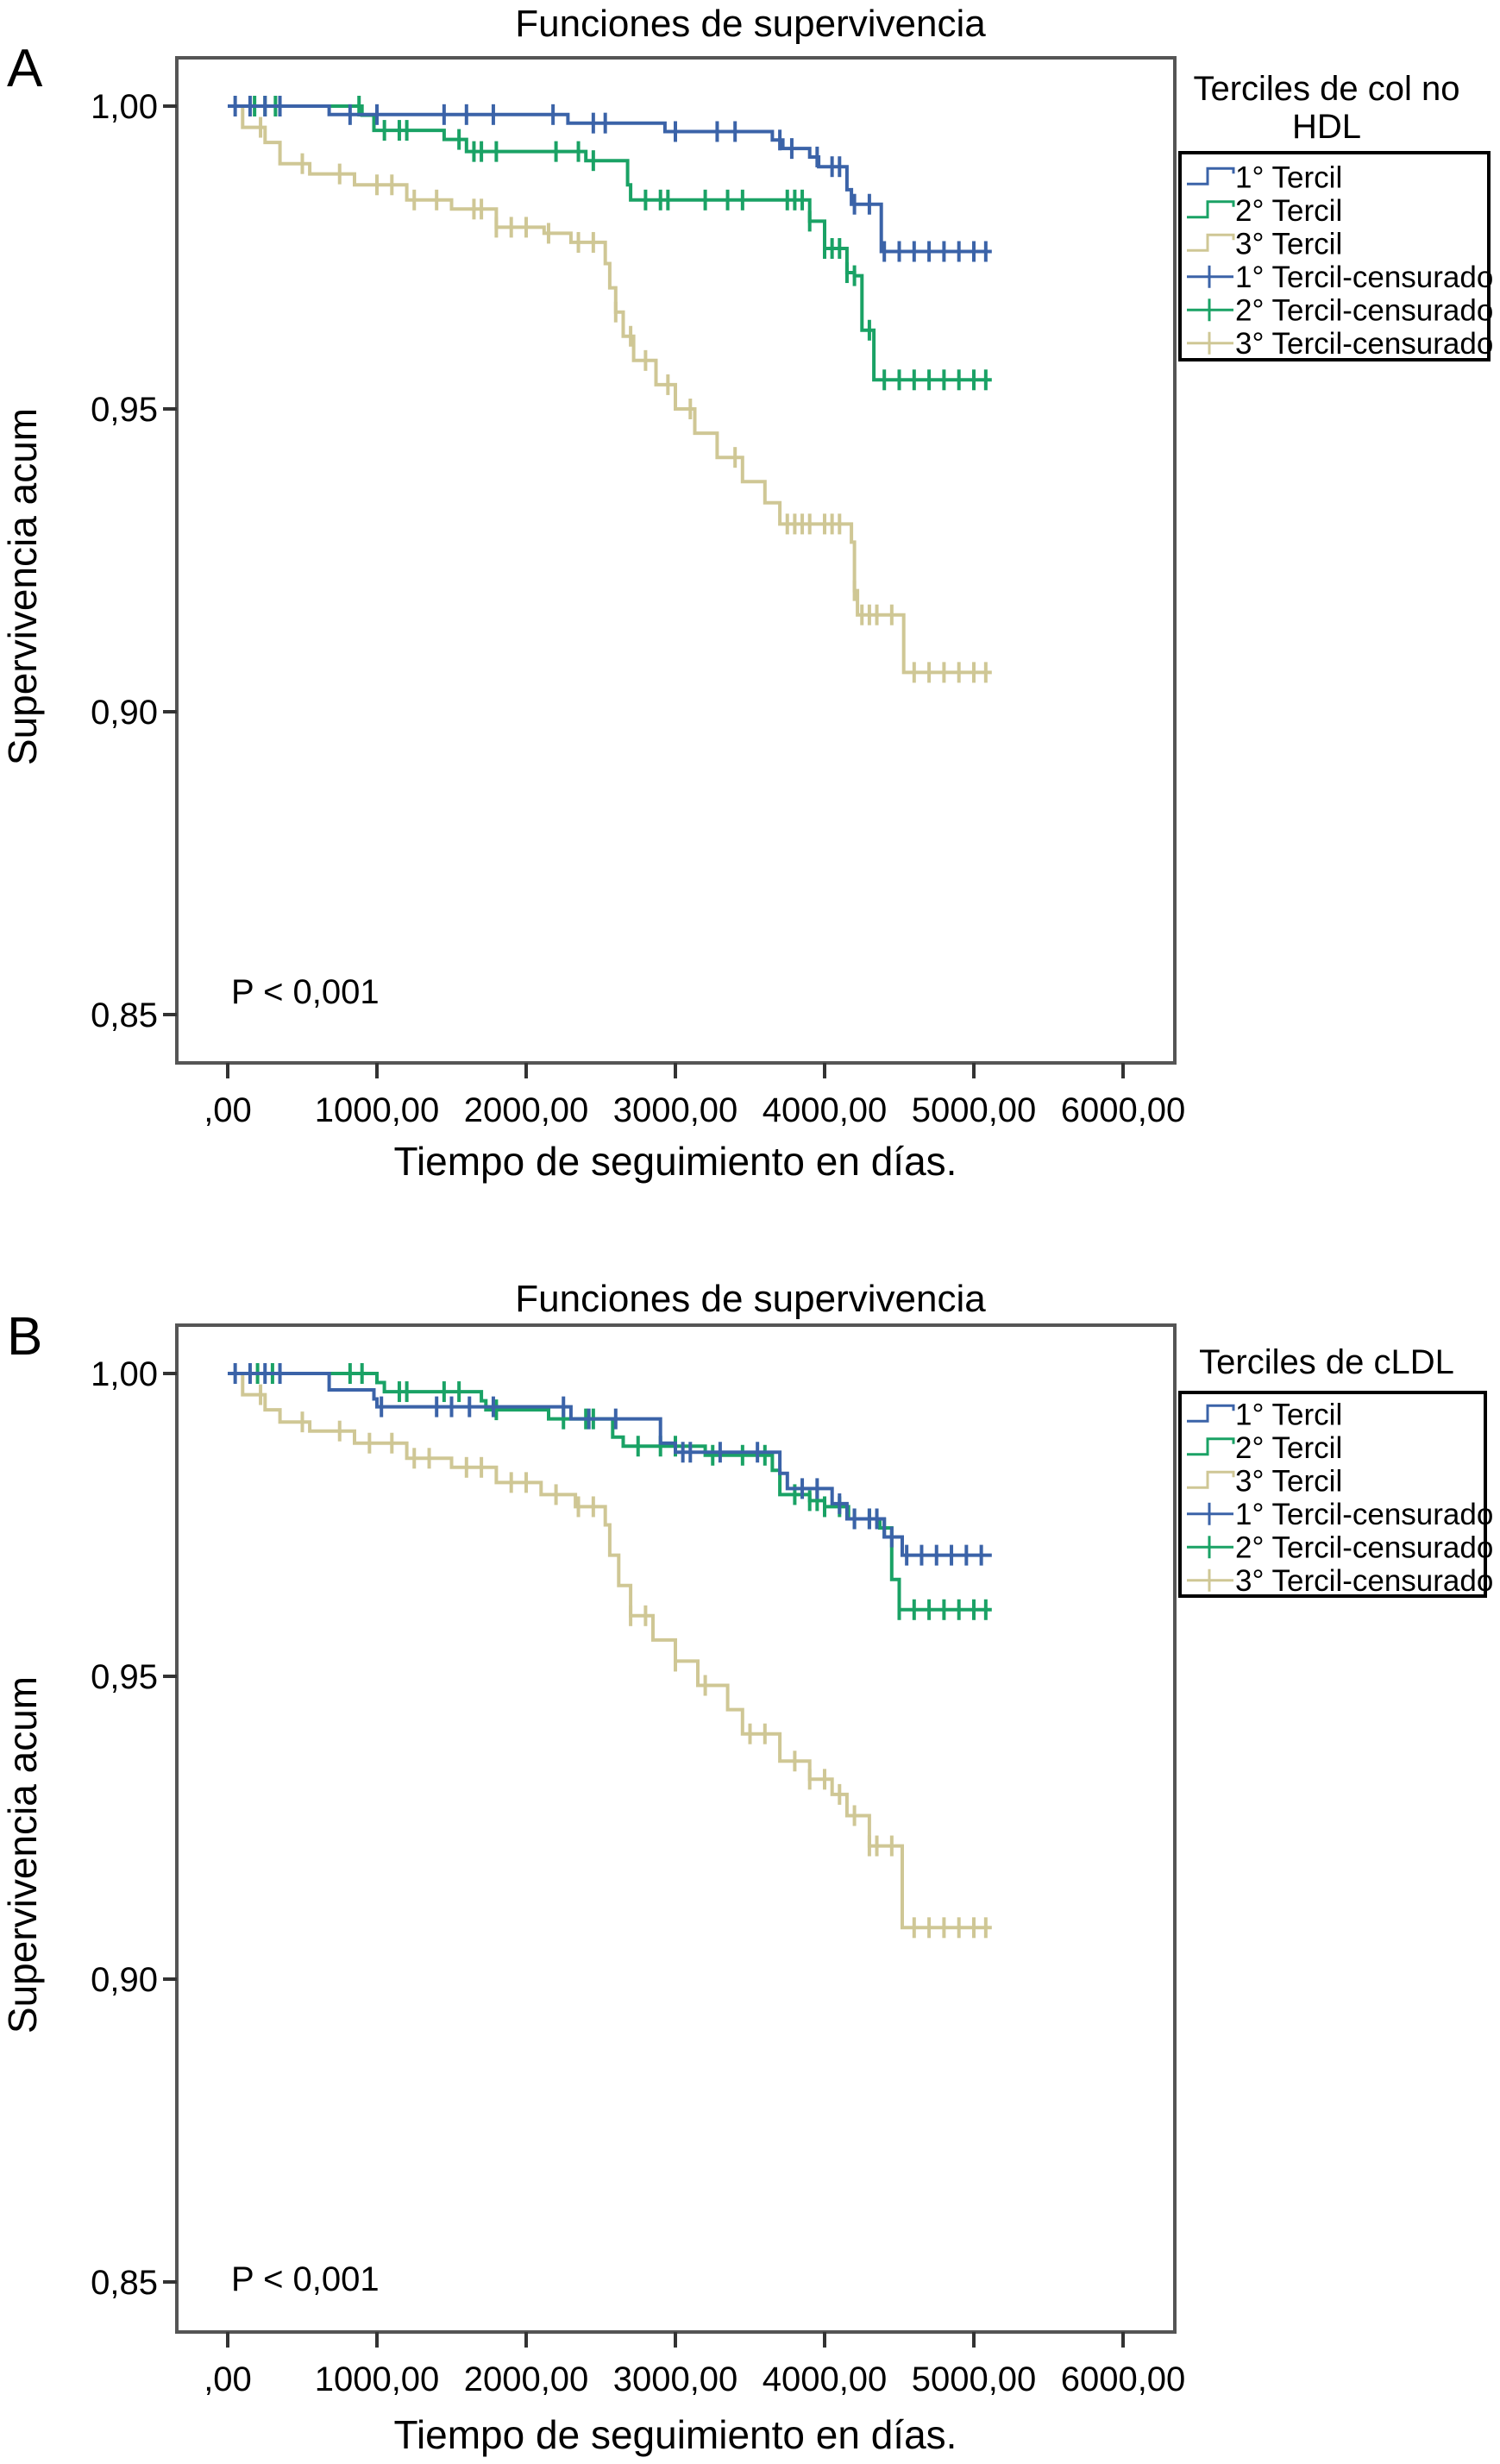  Describe the element at coordinates (1326, 89) in the screenshot. I see `legend-title-a-line-1: Terciles de col no` at that location.